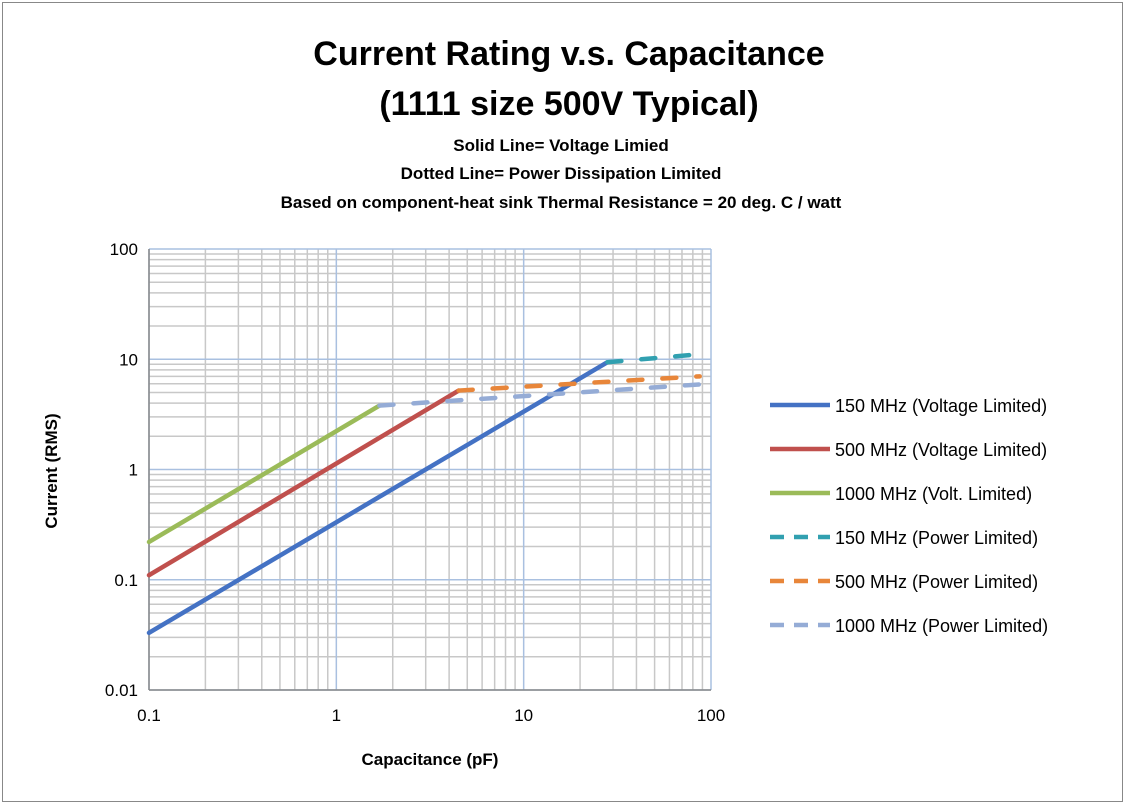  What do you see at coordinates (936, 538) in the screenshot?
I see `legend-label: 150 MHz (Power Limited)` at bounding box center [936, 538].